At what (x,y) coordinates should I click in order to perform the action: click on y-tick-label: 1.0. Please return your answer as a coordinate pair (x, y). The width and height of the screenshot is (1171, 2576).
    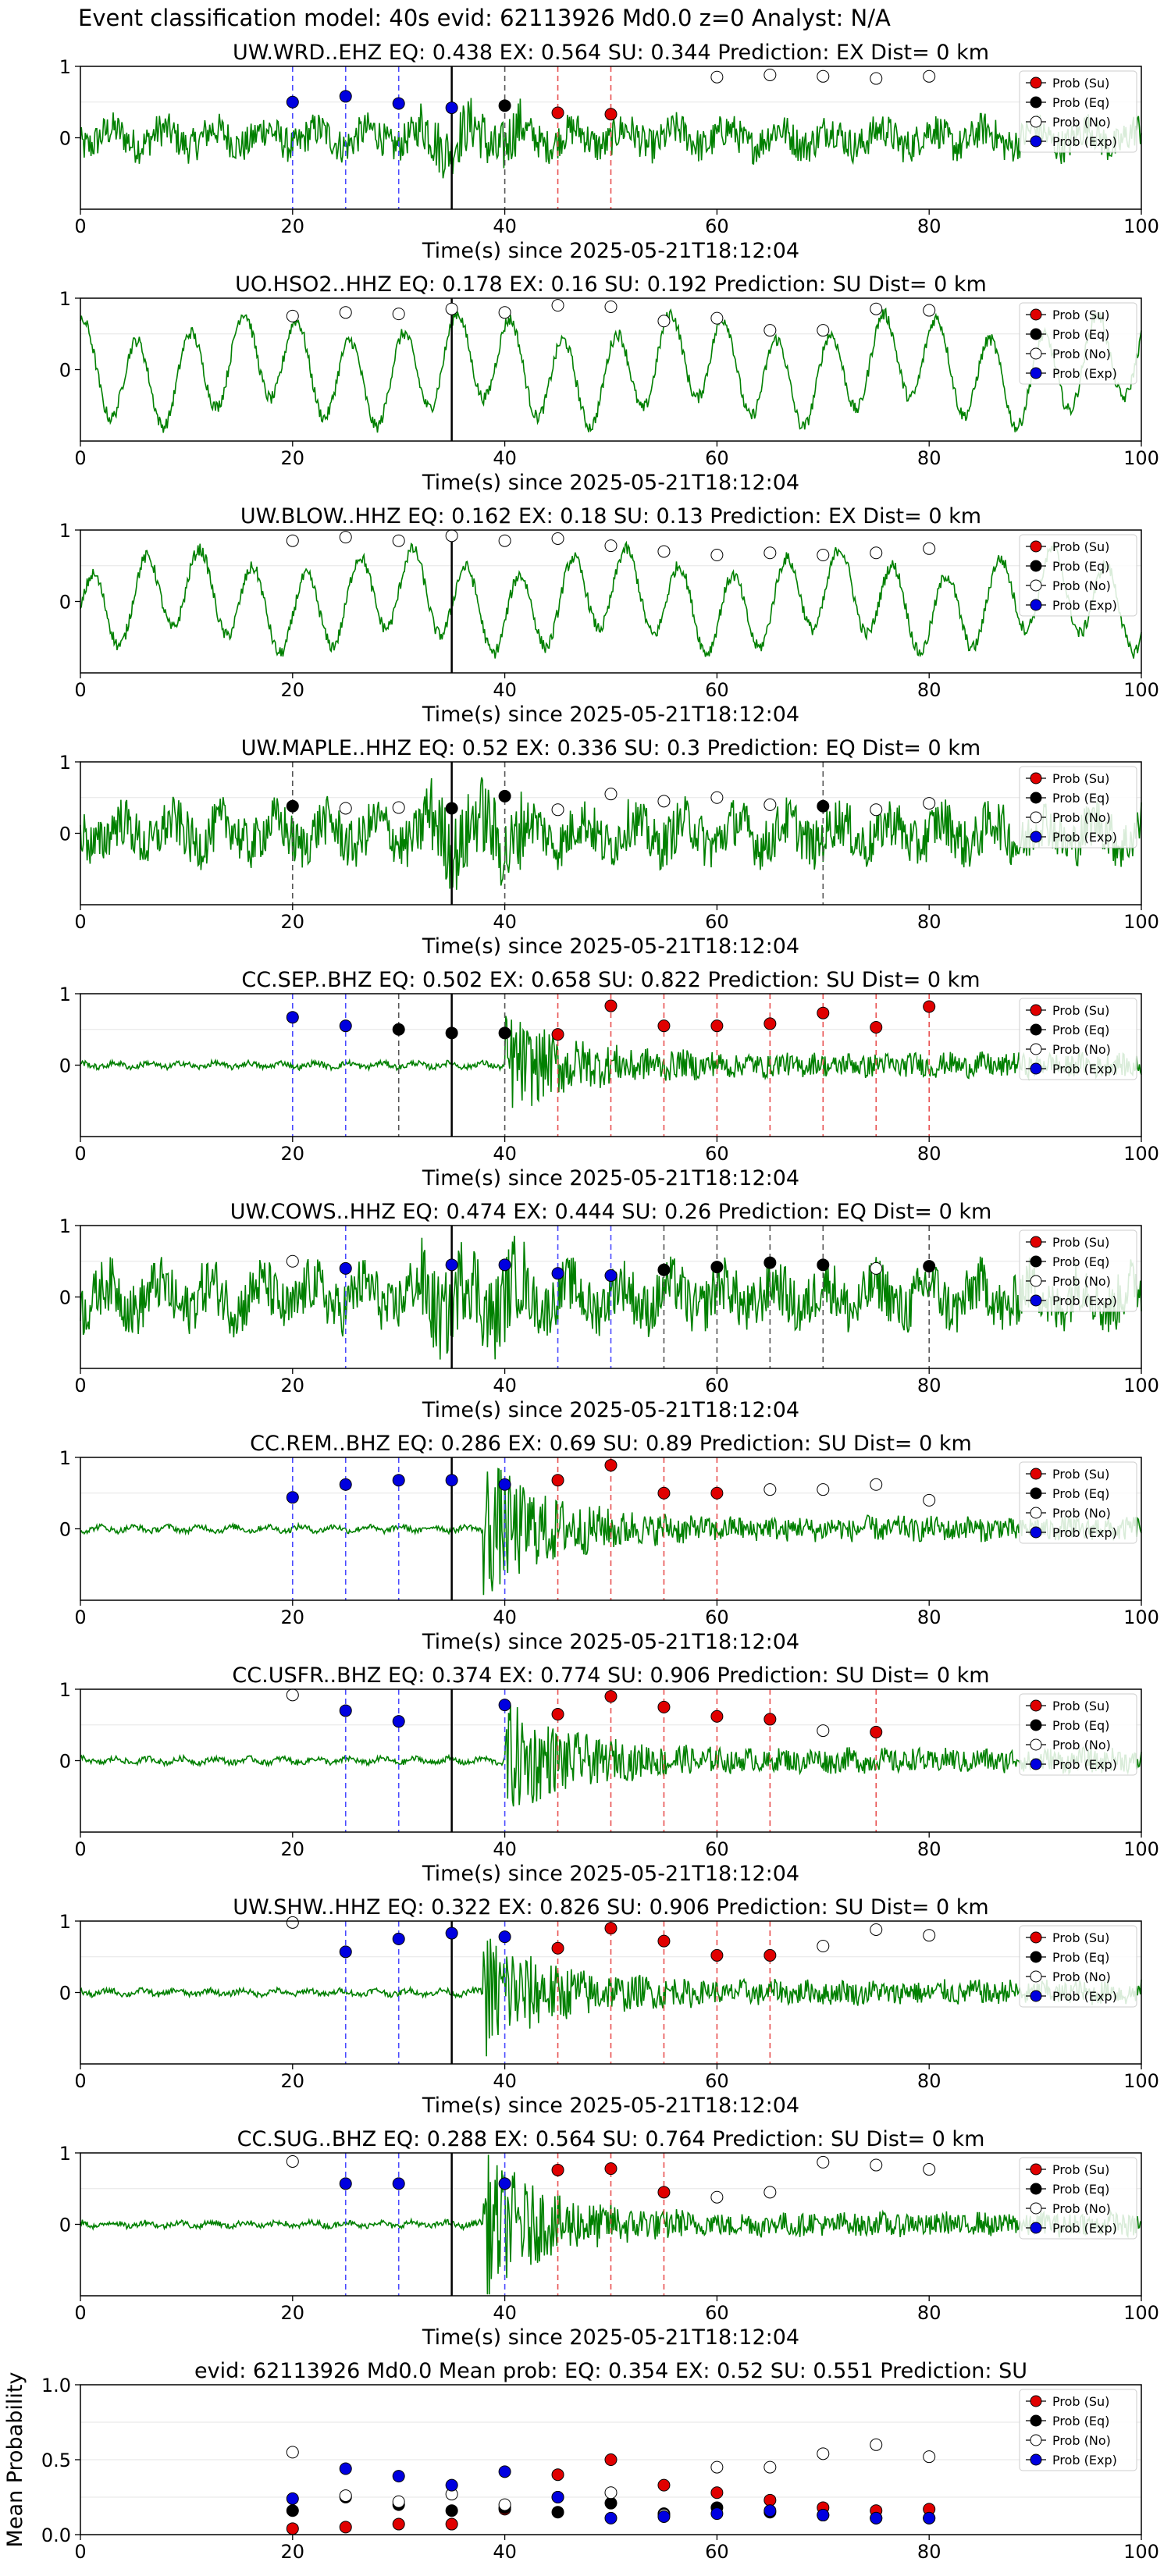
    Looking at the image, I should click on (56, 2385).